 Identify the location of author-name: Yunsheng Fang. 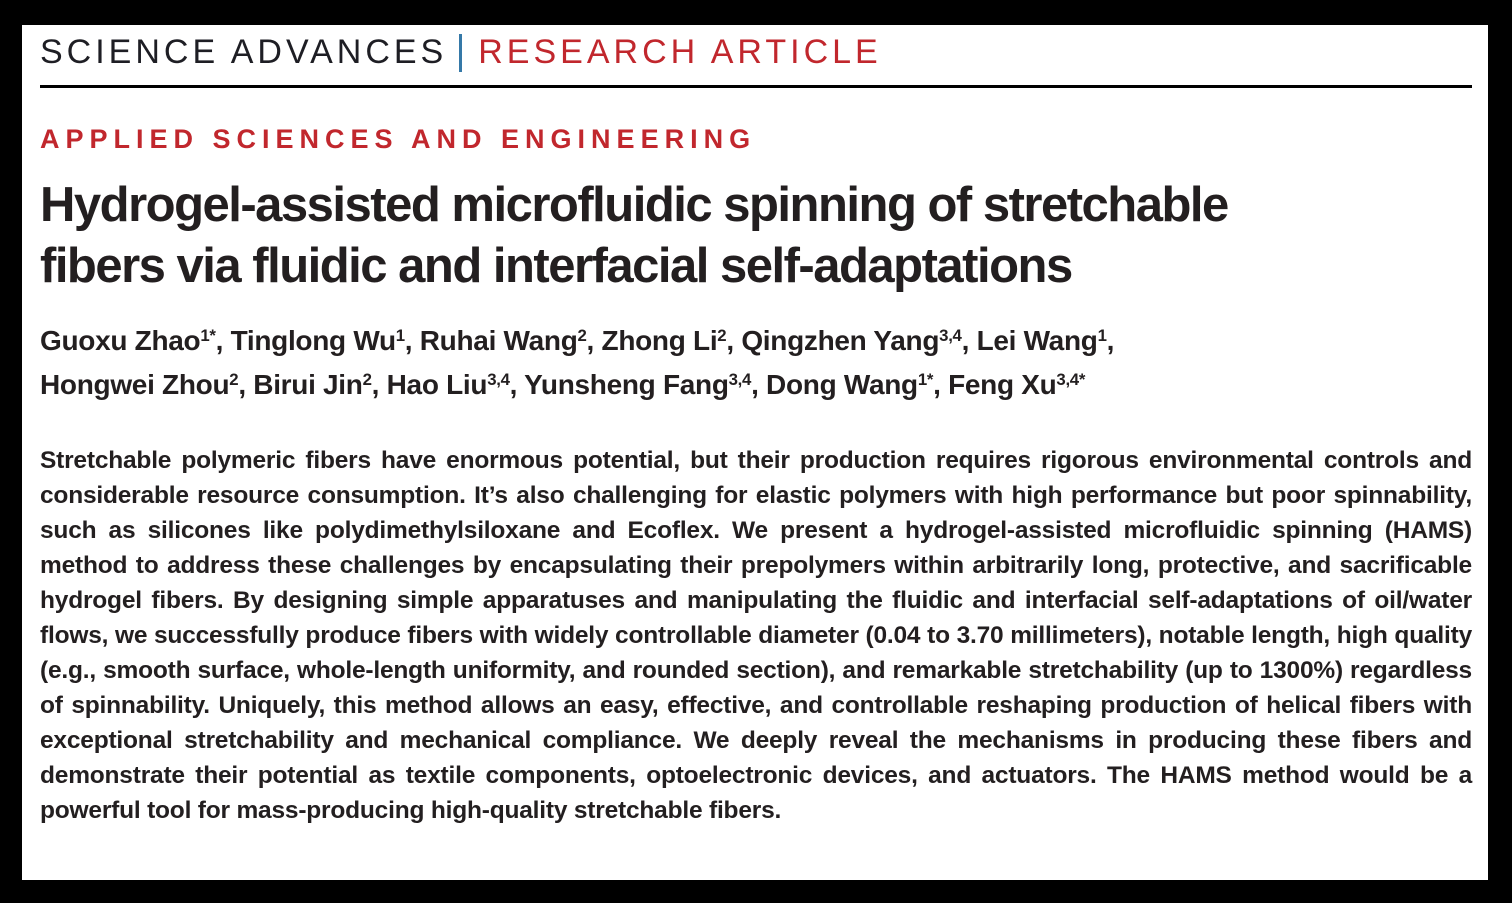
(626, 384).